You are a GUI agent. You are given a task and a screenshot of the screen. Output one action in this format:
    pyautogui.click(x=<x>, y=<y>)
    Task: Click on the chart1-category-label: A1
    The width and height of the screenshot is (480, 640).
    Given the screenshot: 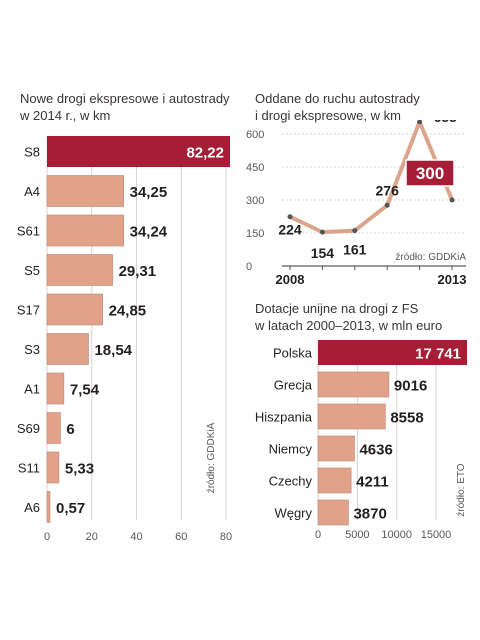 What is the action you would take?
    pyautogui.click(x=32, y=389)
    